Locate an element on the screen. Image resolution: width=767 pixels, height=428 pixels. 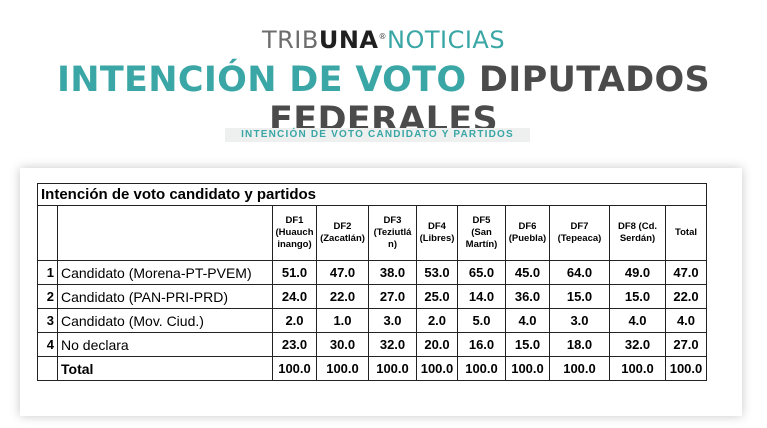
column-header-line: DF3 is located at coordinates (392, 220).